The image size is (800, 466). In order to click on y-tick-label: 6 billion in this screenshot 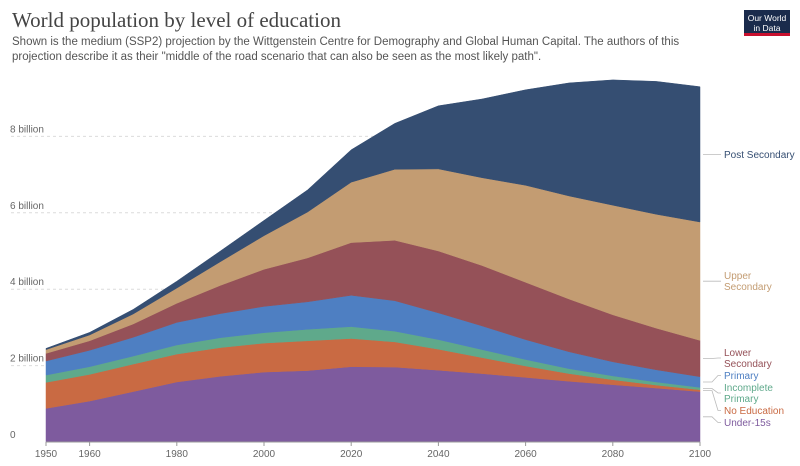, I will do `click(27, 206)`.